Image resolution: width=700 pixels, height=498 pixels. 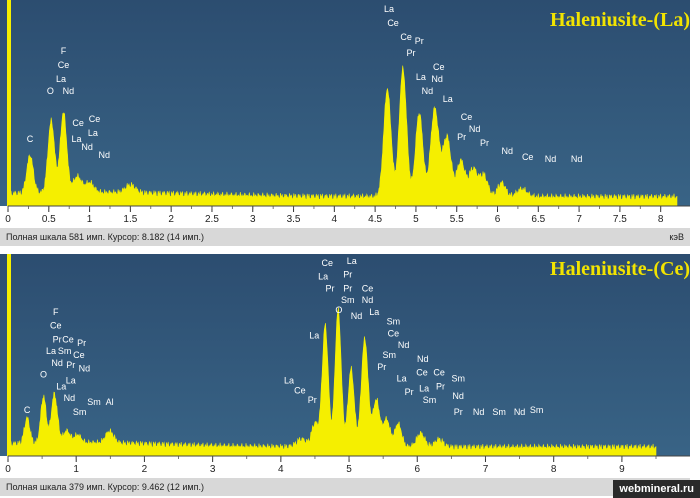 What do you see at coordinates (622, 469) in the screenshot?
I see `x-tick-label: 9` at bounding box center [622, 469].